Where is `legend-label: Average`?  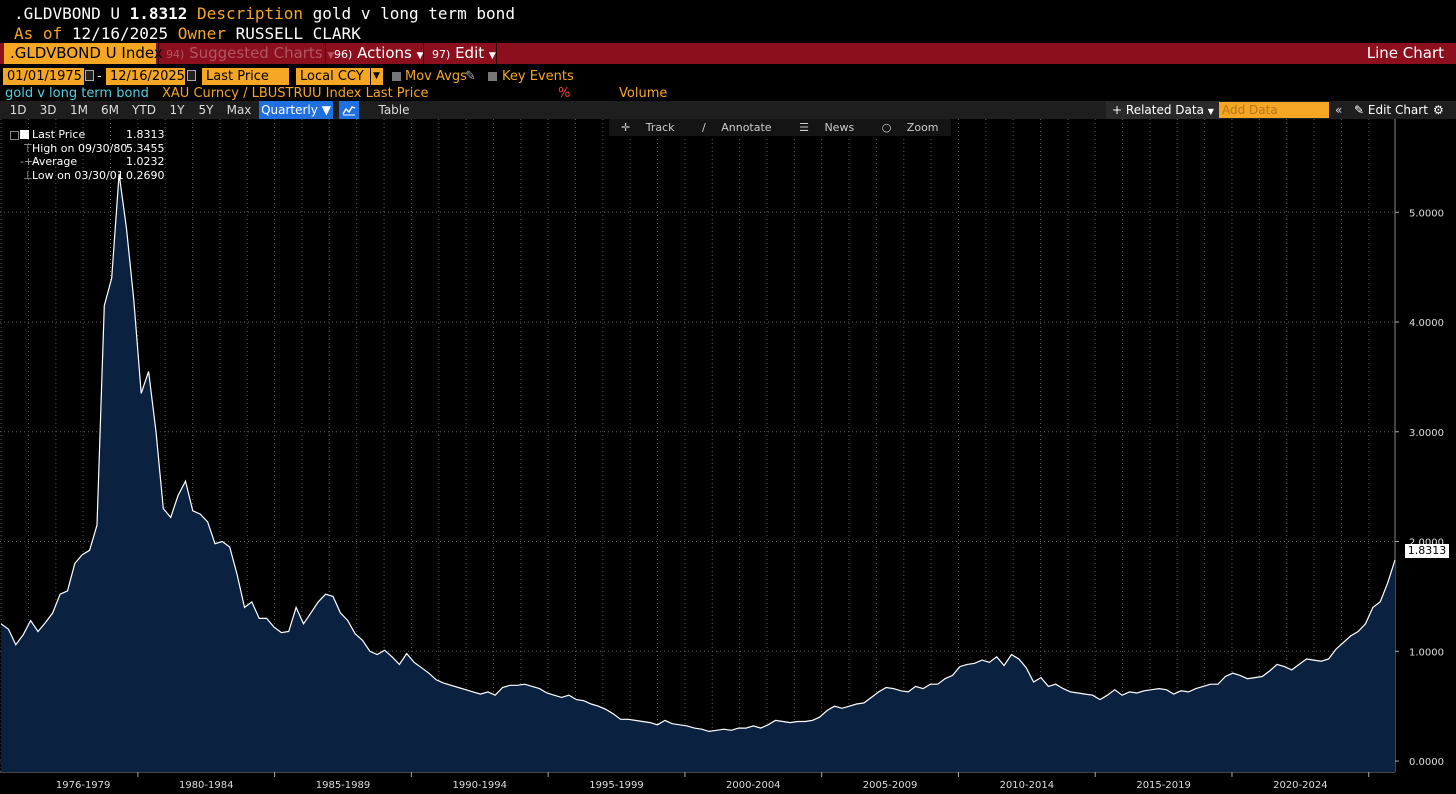 legend-label: Average is located at coordinates (55, 161).